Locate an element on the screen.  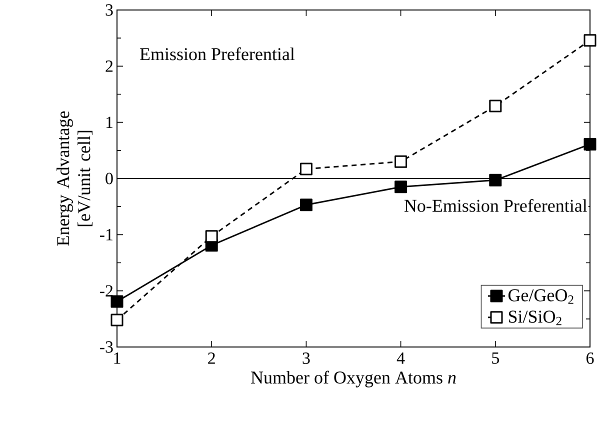
legend-label: Si/SiO$_{2}$ is located at coordinates (535, 318).